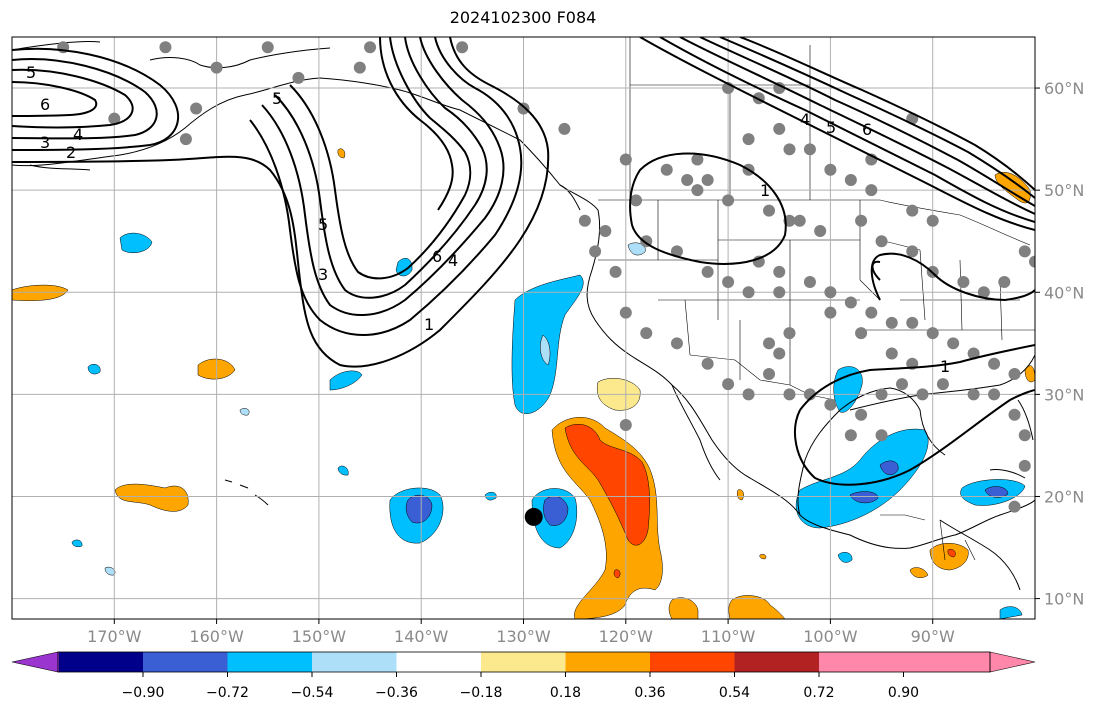  Describe the element at coordinates (933, 636) in the screenshot. I see `lon-tick-label: 90°W` at that location.